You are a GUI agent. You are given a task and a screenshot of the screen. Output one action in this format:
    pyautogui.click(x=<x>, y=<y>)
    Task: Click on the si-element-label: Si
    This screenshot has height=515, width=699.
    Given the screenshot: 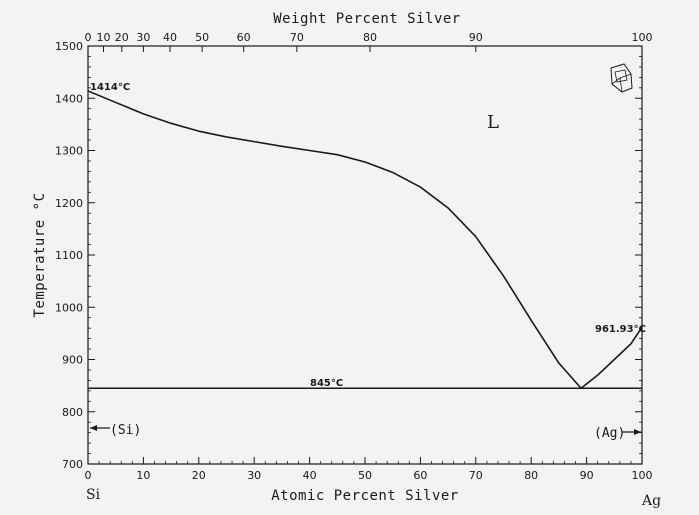 What is the action you would take?
    pyautogui.click(x=93, y=495)
    